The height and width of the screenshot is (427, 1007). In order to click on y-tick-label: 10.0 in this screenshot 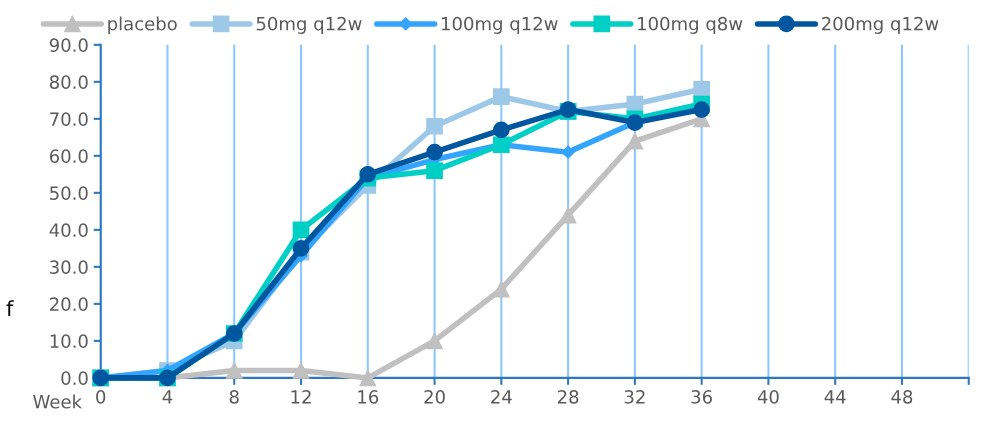, I will do `click(69, 341)`.